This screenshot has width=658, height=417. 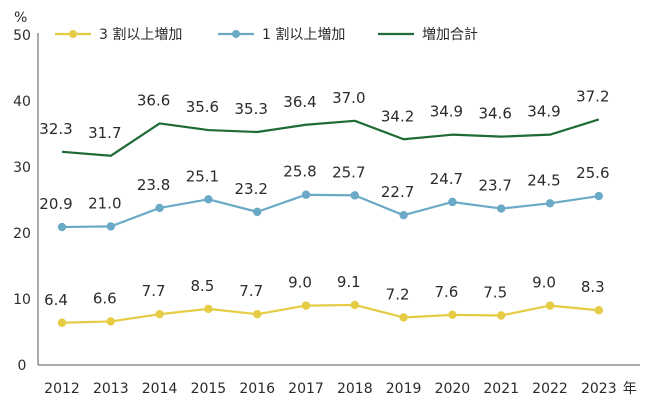 I want to click on x-tick-label: 2019, so click(x=404, y=389).